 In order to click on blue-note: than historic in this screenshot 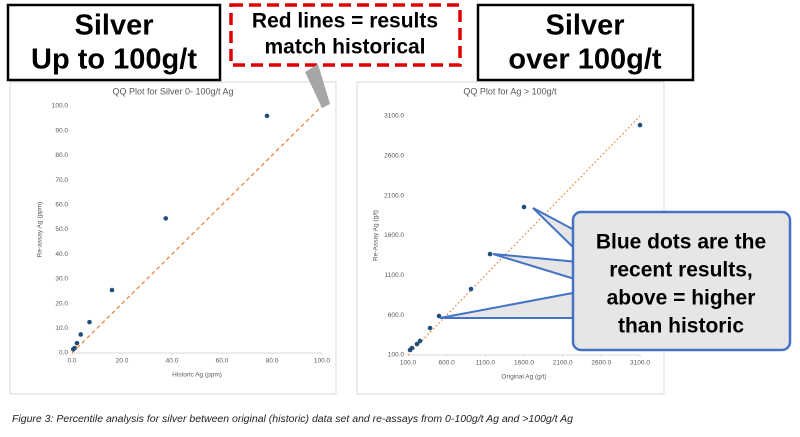, I will do `click(681, 326)`.